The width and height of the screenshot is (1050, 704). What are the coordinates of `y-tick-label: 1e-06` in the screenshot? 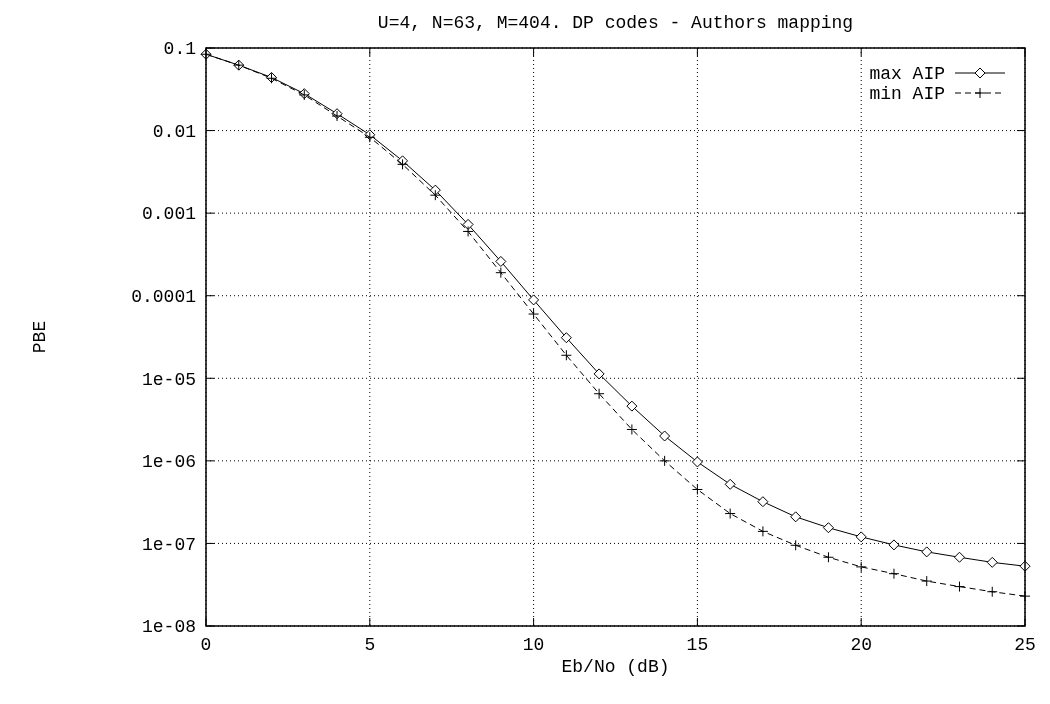 It's located at (168, 462).